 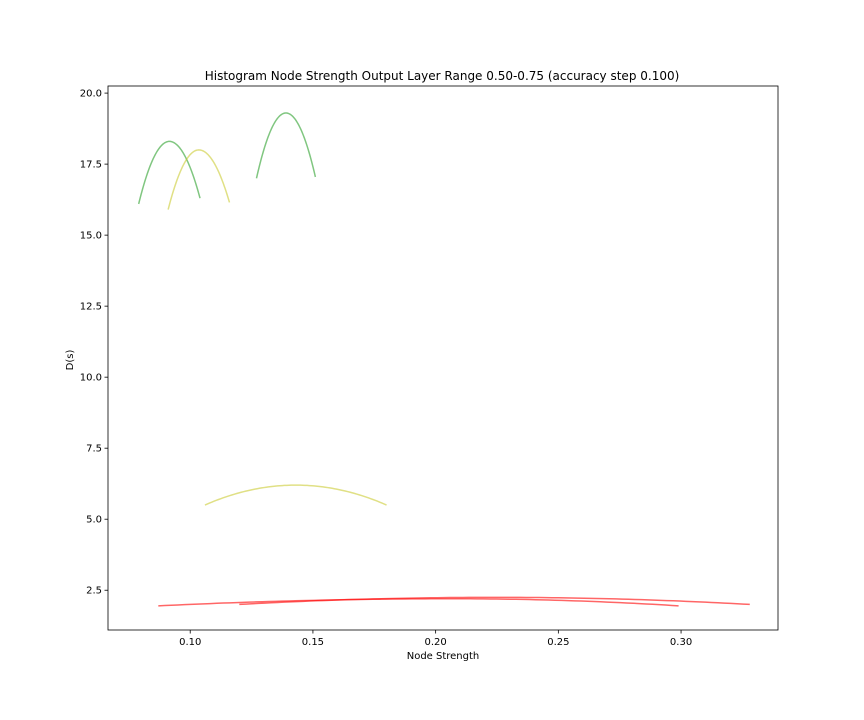 What do you see at coordinates (91, 307) in the screenshot?
I see `y-tick-label: 12.5` at bounding box center [91, 307].